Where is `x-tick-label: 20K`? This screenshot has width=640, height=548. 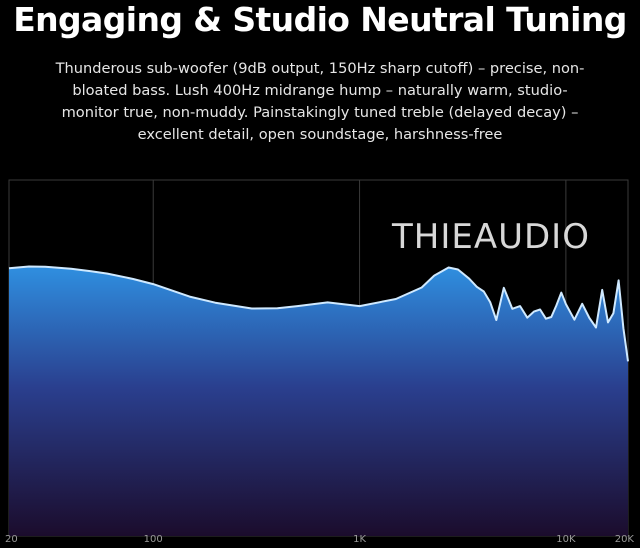
x-tick-label: 20K is located at coordinates (625, 539).